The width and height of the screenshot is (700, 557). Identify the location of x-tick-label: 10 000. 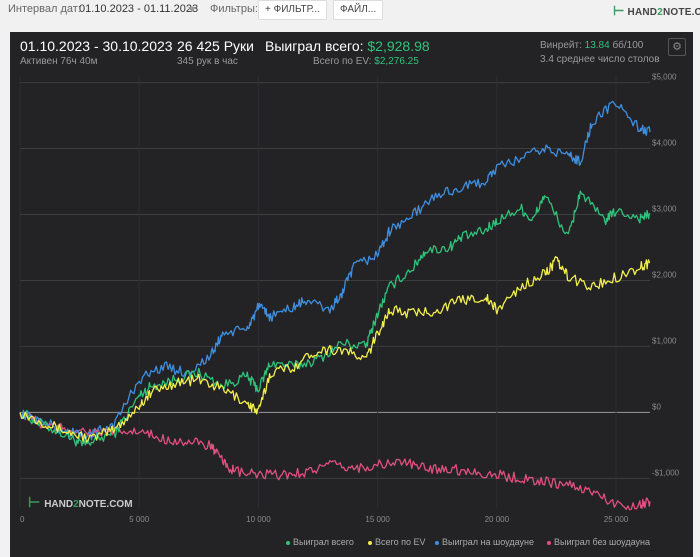
(258, 519).